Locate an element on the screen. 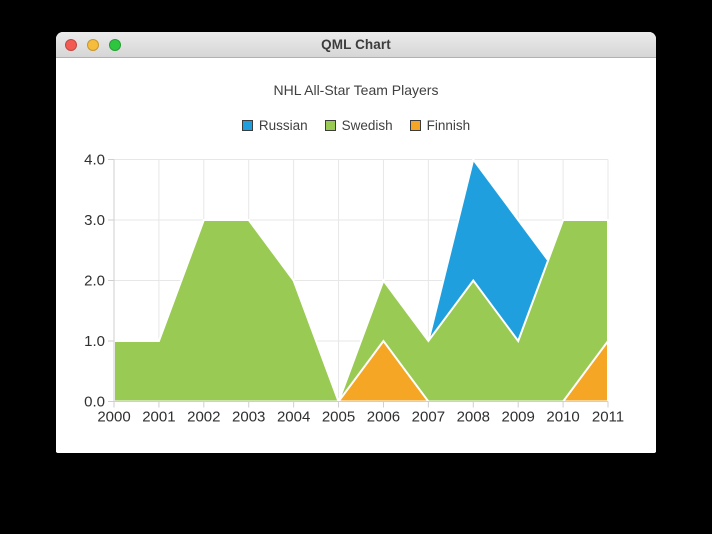 This screenshot has width=712, height=534. close-button is located at coordinates (71, 44).